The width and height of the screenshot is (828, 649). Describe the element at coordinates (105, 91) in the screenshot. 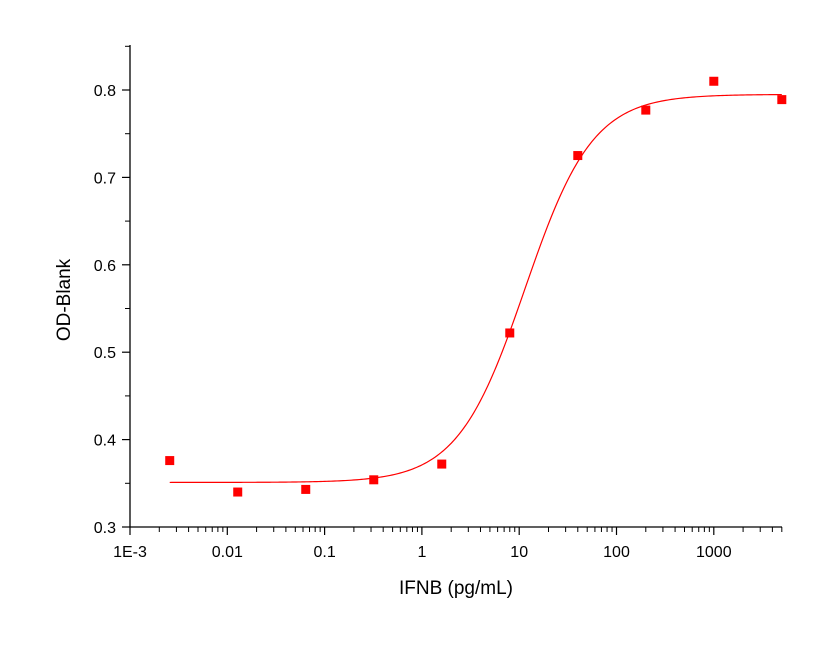

I see `y-tick-label: 0.8` at that location.